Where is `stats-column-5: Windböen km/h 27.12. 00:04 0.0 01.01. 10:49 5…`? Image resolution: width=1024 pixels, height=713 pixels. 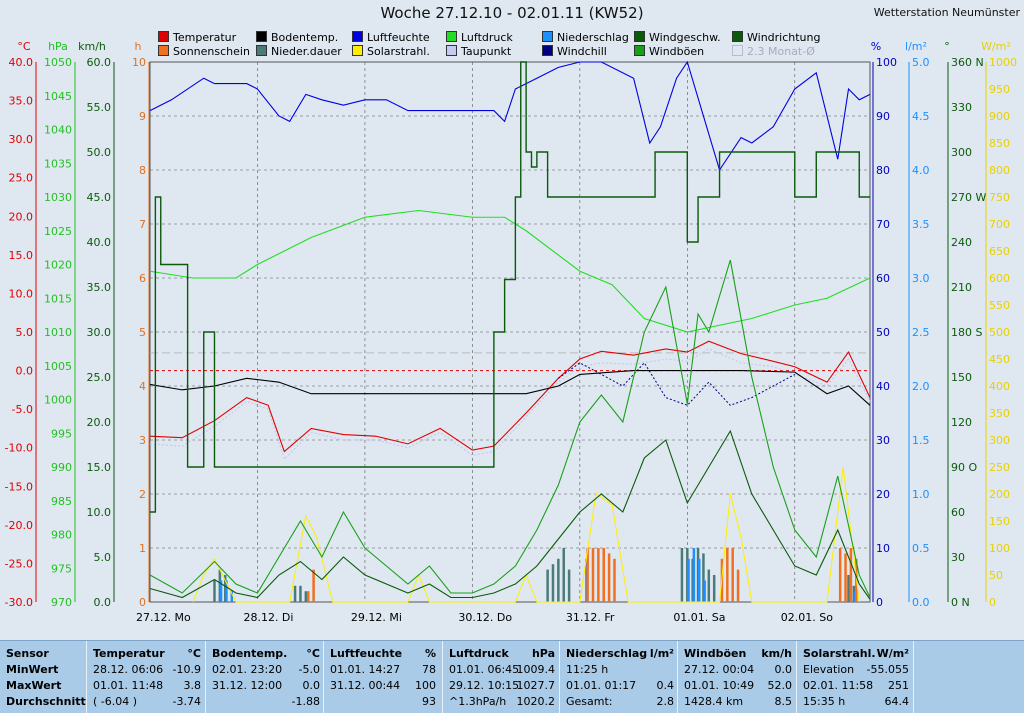
stats-column-5: Windböen km/h 27.12. 00:04 0.0 01.01. 10:49 5… is located at coordinates (738, 678).